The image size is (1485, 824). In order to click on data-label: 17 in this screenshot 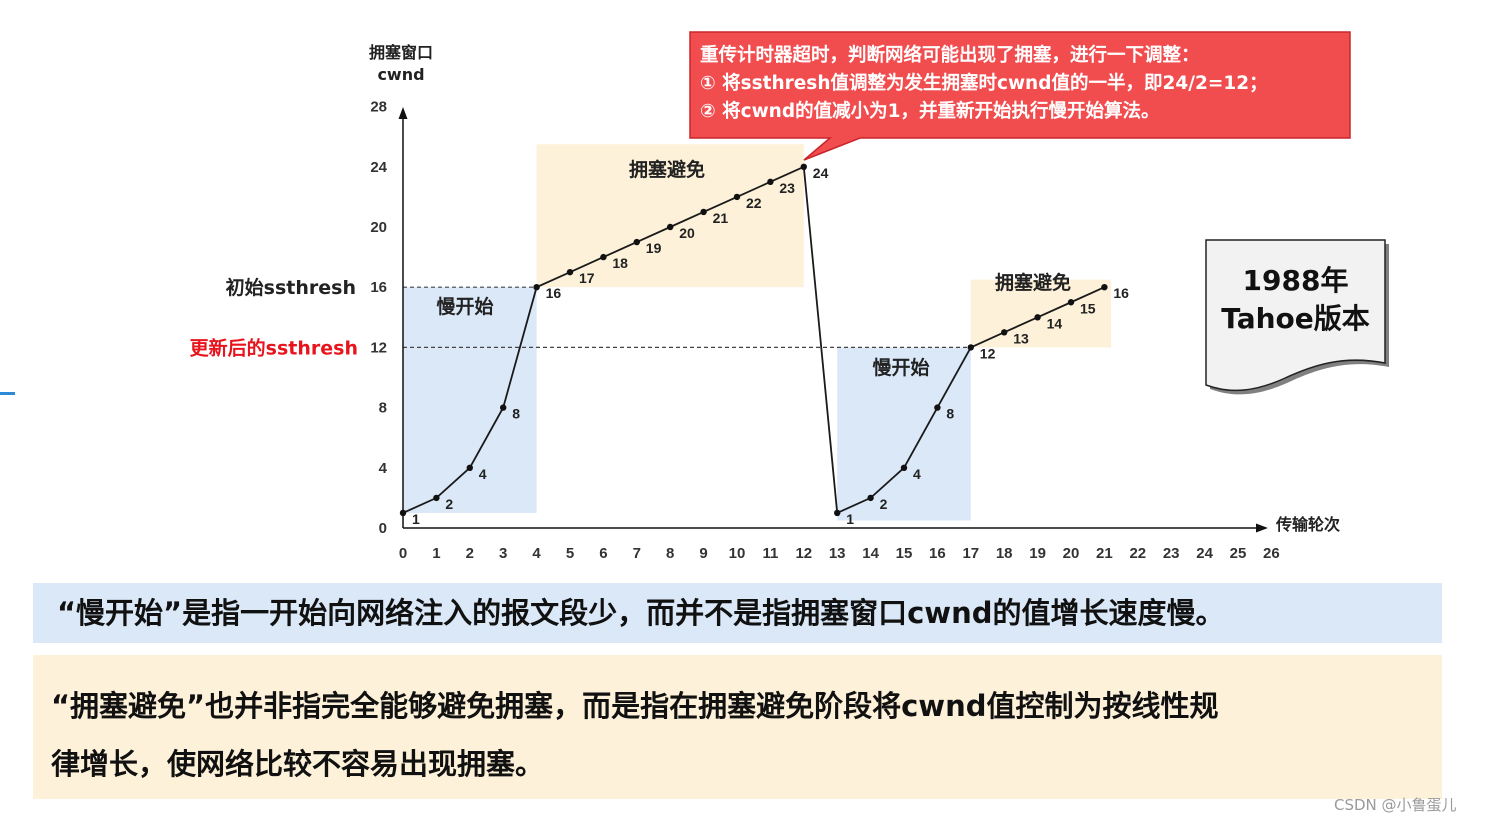, I will do `click(587, 278)`.